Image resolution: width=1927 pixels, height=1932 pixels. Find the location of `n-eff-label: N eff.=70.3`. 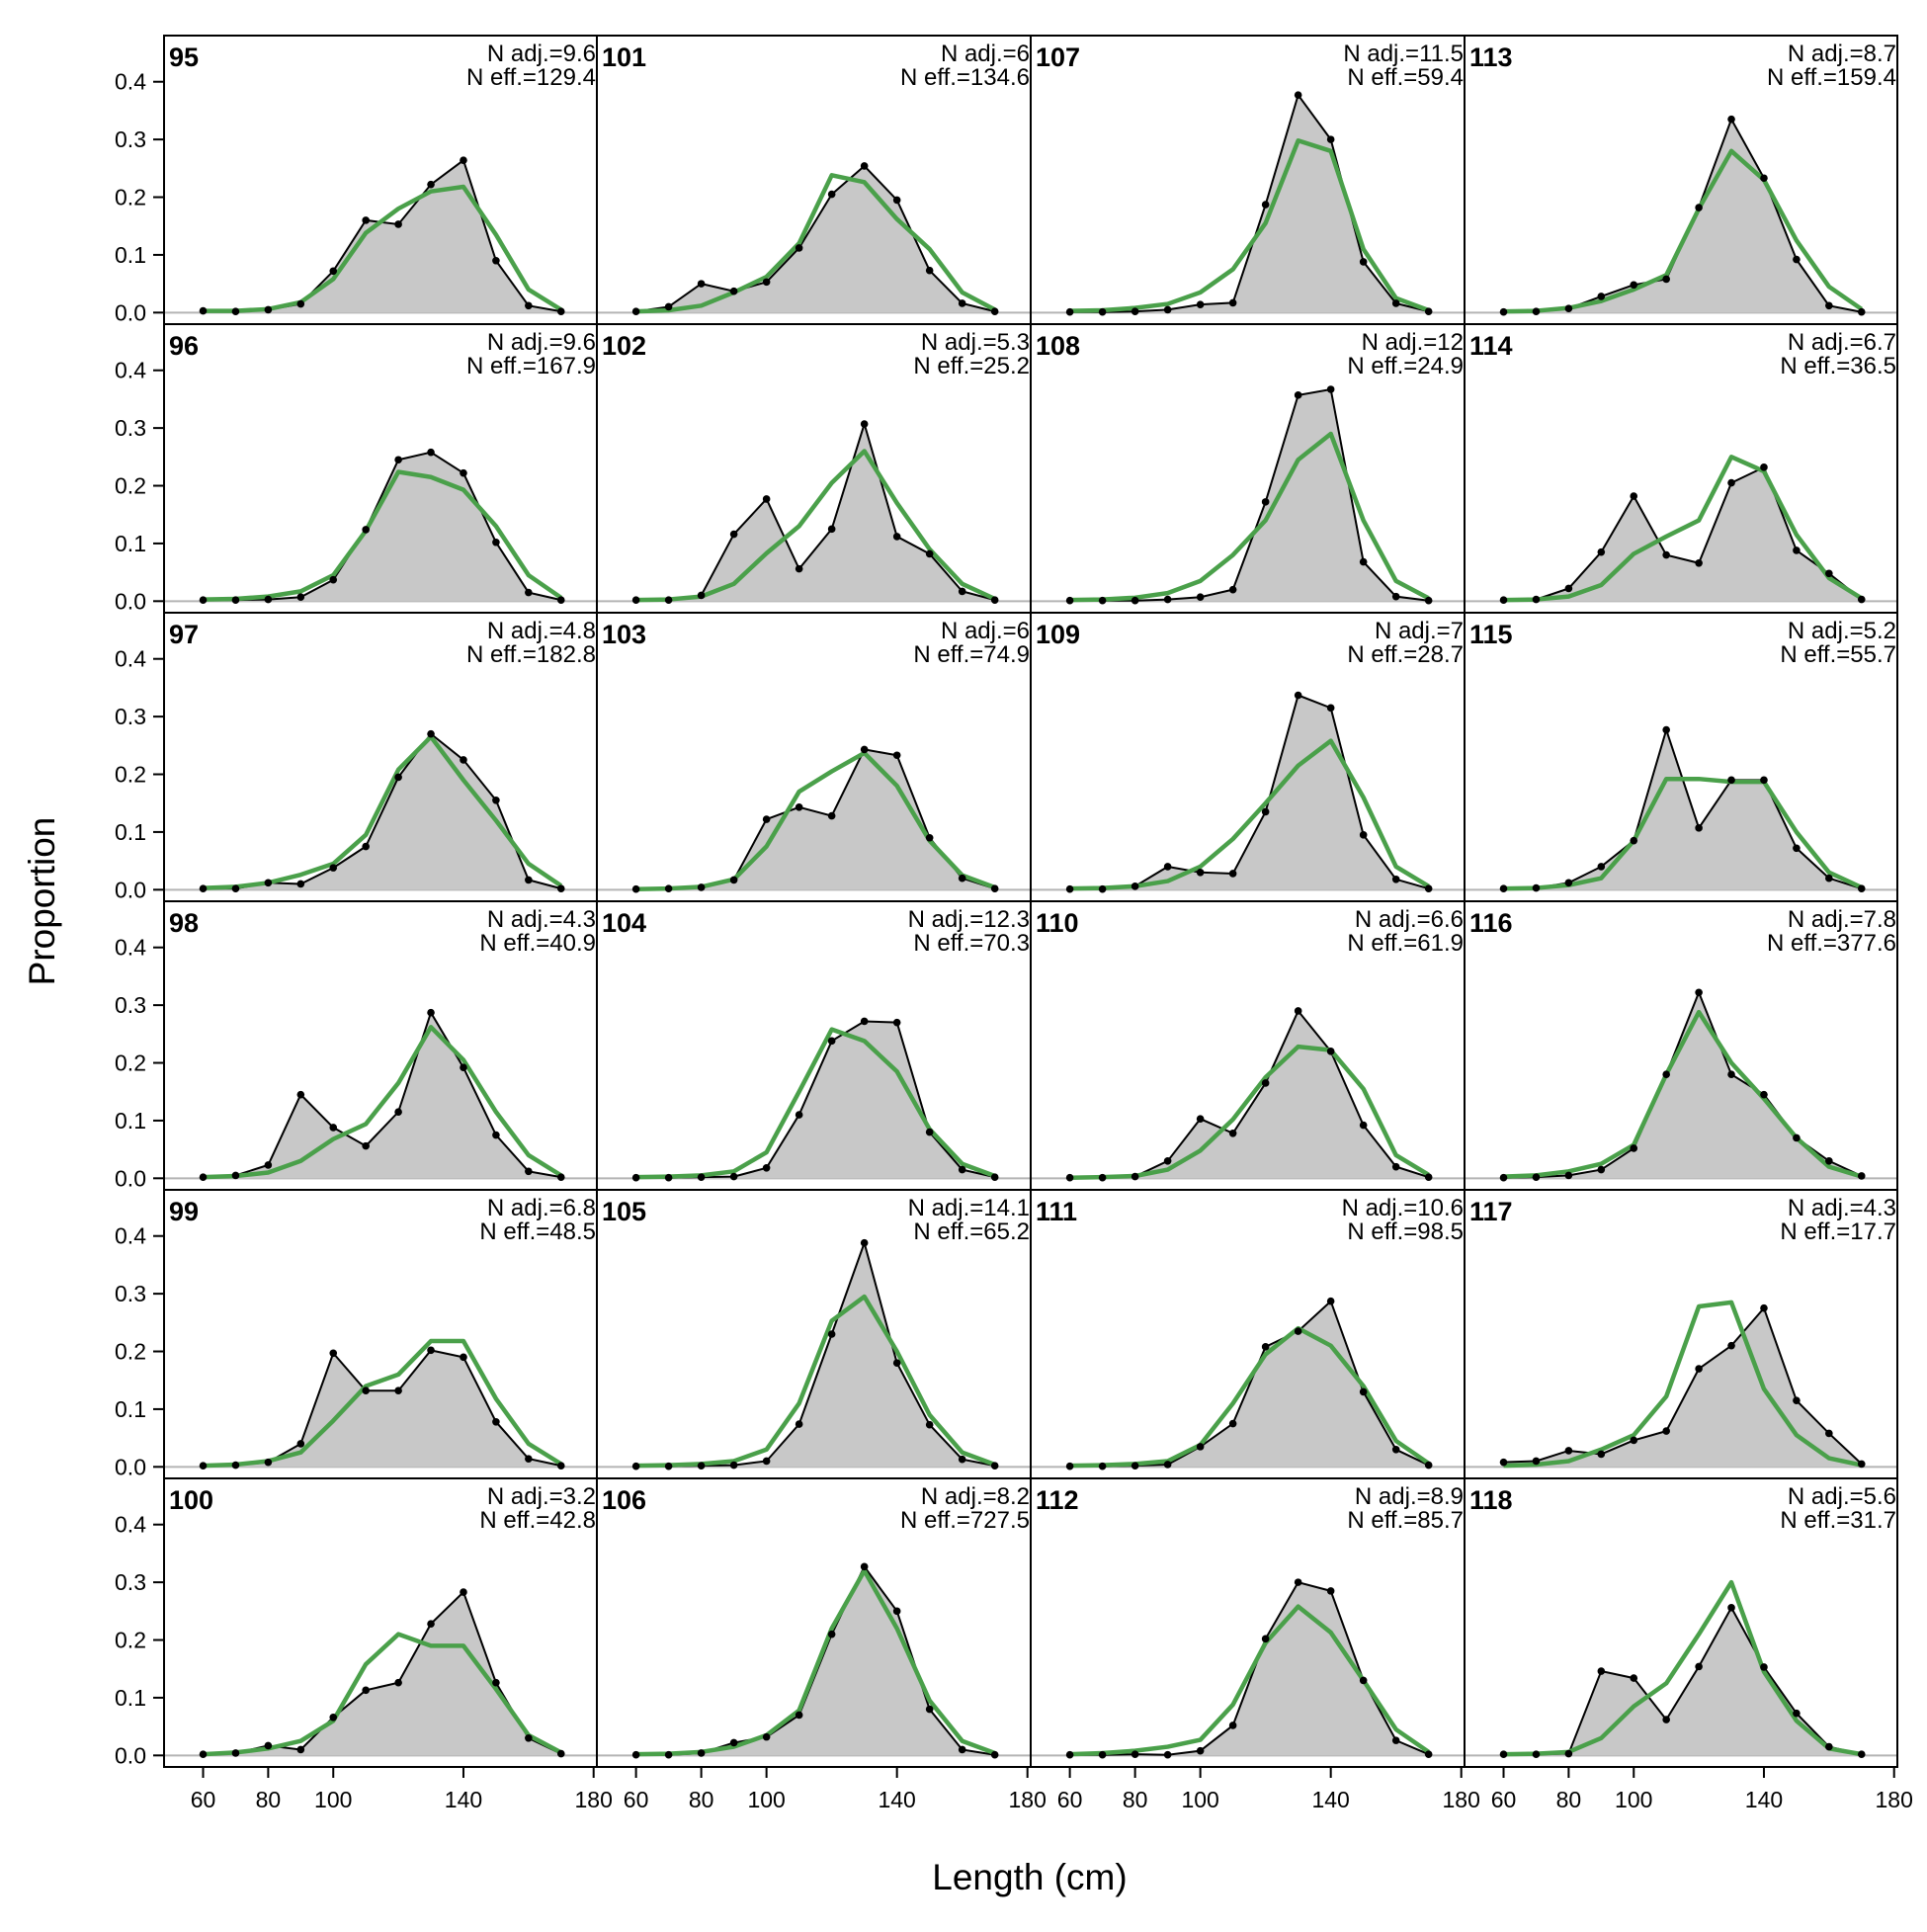

n-eff-label: N eff.=70.3 is located at coordinates (971, 943).